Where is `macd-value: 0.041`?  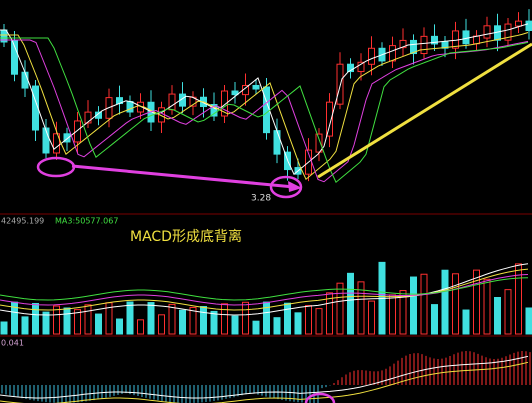 macd-value: 0.041 is located at coordinates (12, 343).